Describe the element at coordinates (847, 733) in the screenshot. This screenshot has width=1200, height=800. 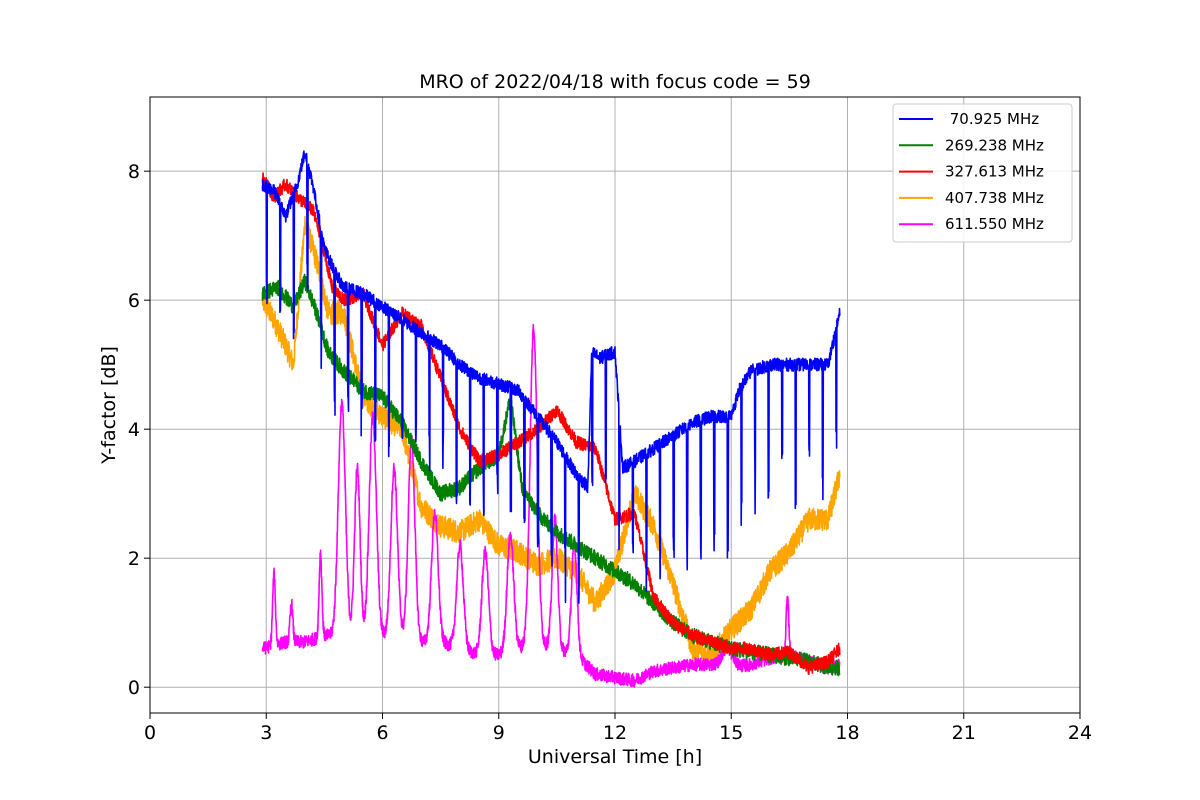
I see `x-tick-label: 18` at that location.